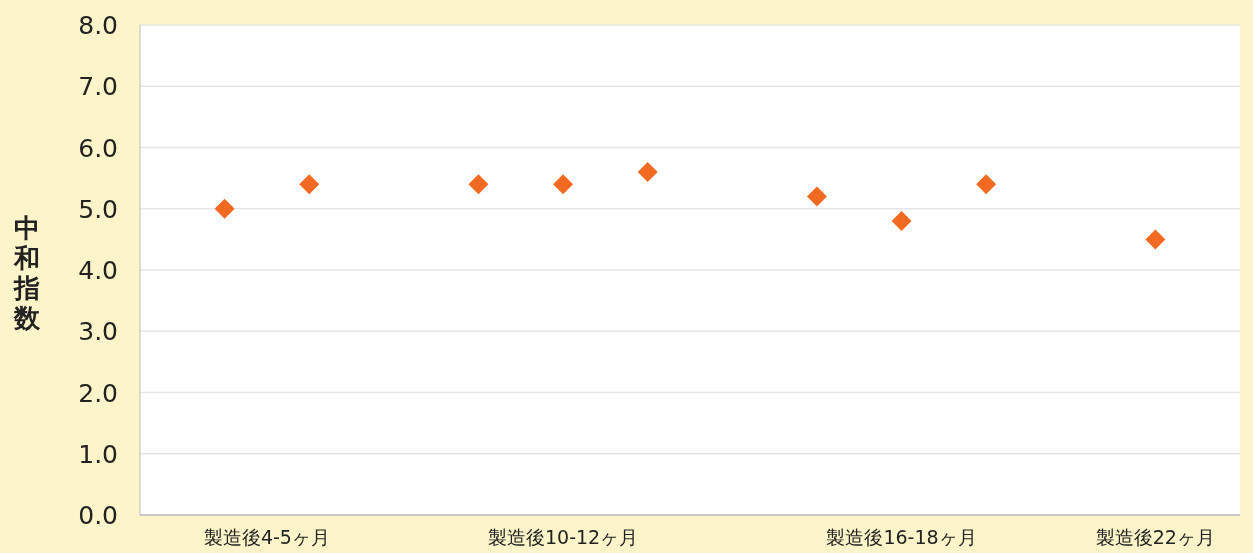 Image resolution: width=1253 pixels, height=553 pixels. What do you see at coordinates (27, 273) in the screenshot?
I see `y-axis-title: 中和指数` at bounding box center [27, 273].